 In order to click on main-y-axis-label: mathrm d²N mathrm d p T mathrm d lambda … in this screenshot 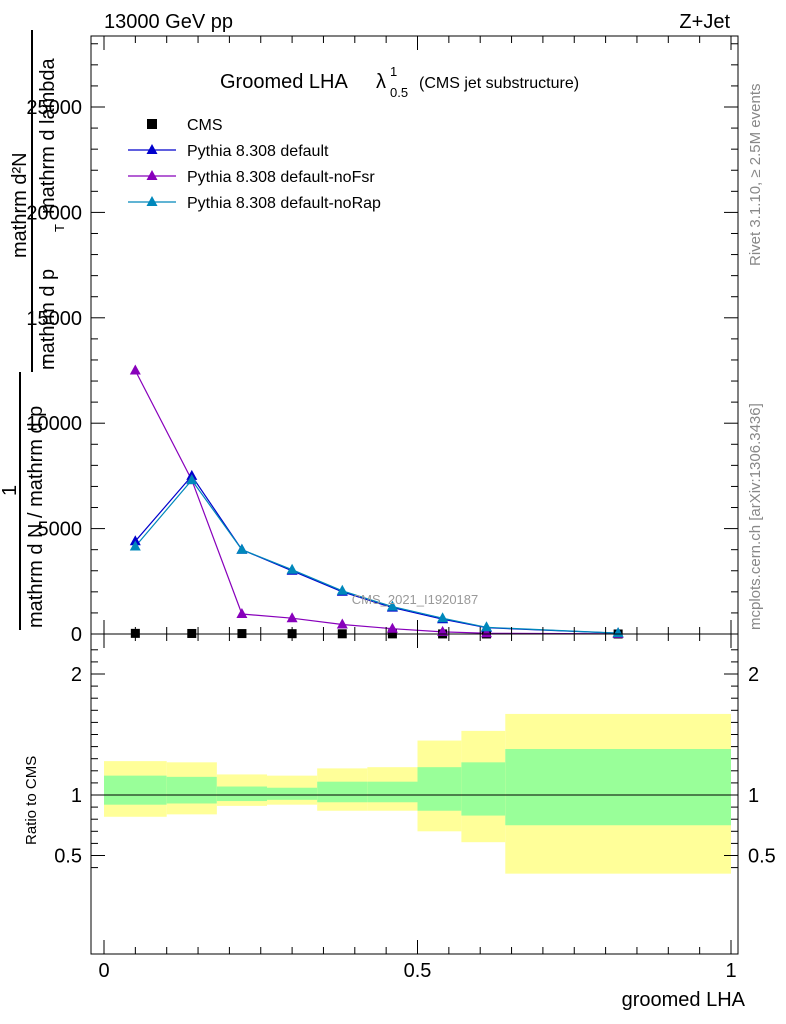, I will do `click(33, 330)`.